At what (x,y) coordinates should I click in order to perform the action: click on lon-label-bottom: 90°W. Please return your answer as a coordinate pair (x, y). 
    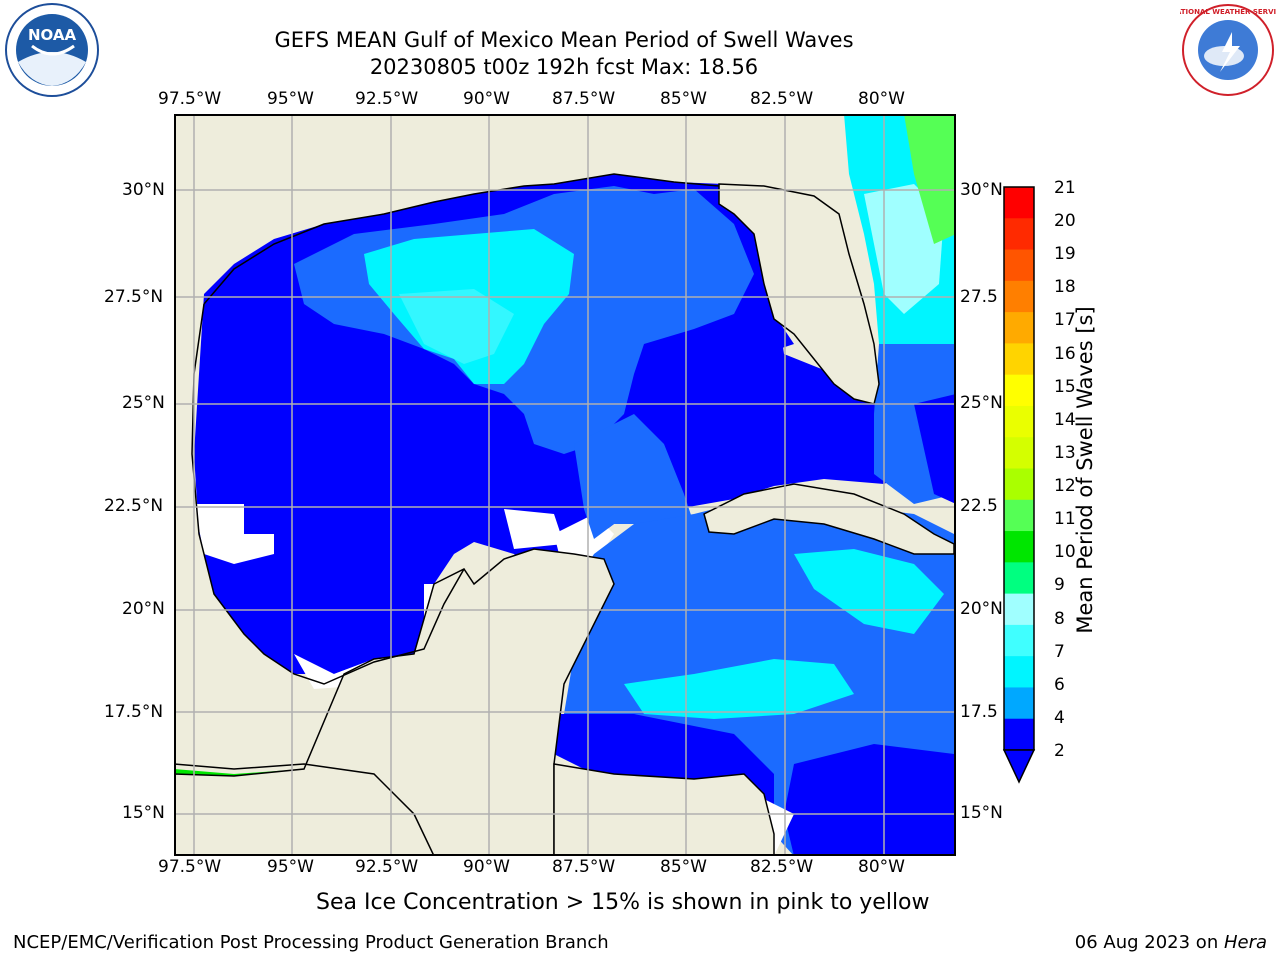
    Looking at the image, I should click on (486, 867).